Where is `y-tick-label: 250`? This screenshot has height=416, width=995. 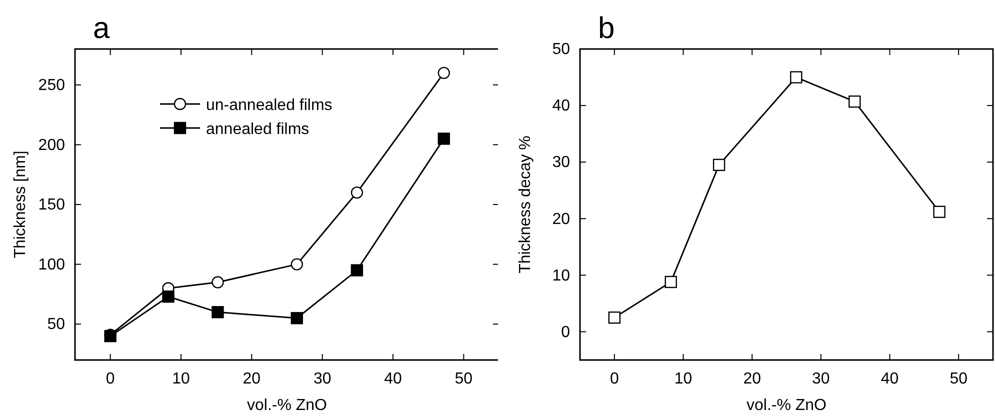 y-tick-label: 250 is located at coordinates (52, 85).